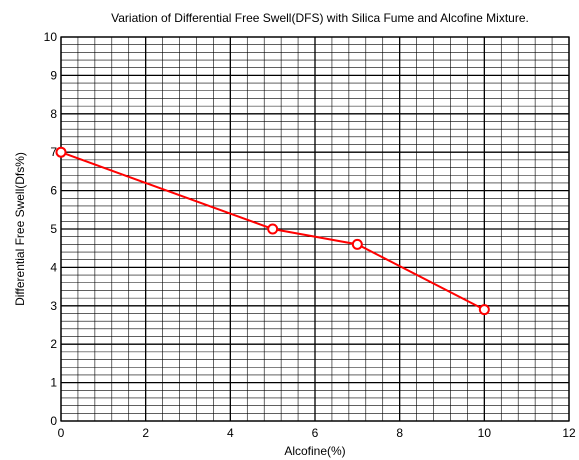 The height and width of the screenshot is (460, 579). What do you see at coordinates (20, 229) in the screenshot?
I see `y-axis-label: Differential Free Swell(Dfs%)` at bounding box center [20, 229].